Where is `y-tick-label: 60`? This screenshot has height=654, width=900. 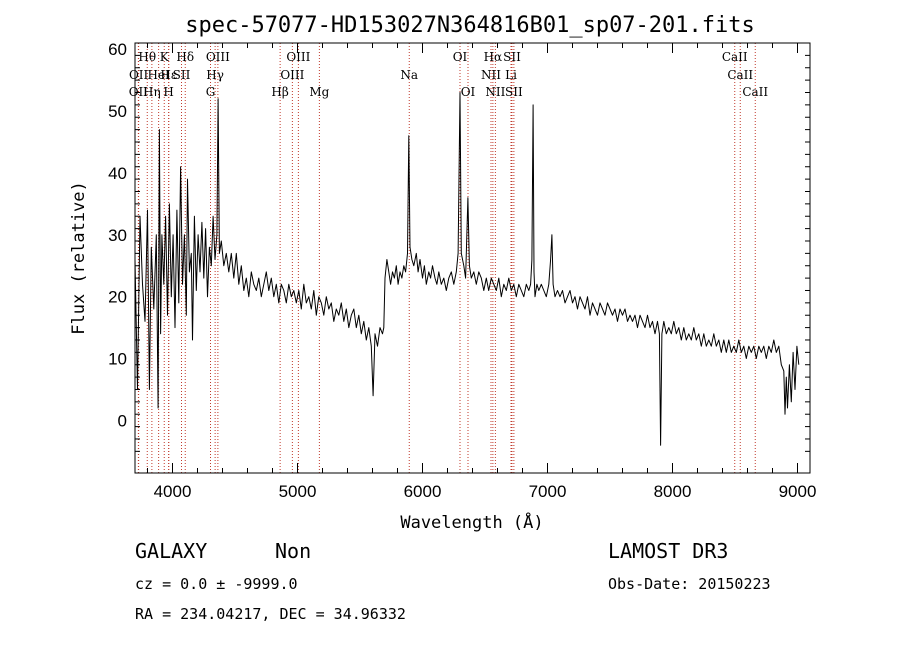 y-tick-label: 60 is located at coordinates (117, 49).